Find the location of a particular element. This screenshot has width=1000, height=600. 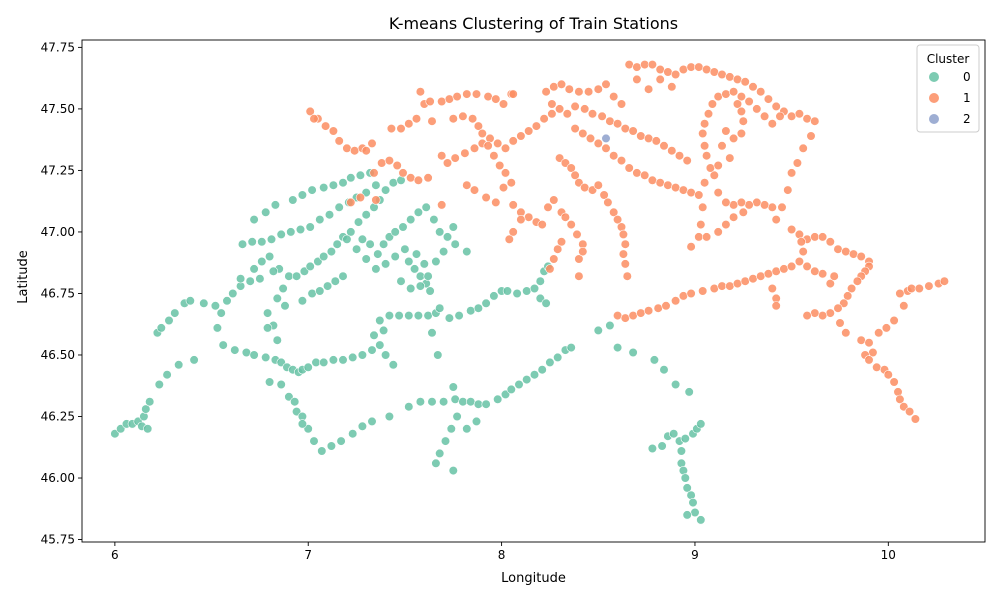

x-tick-label: 8 is located at coordinates (502, 555).